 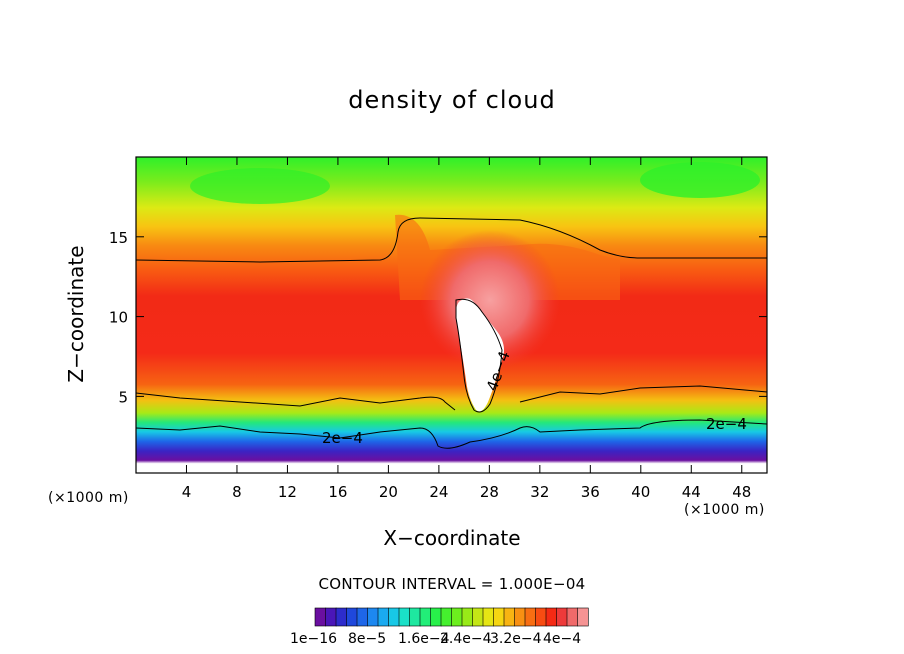 What do you see at coordinates (76, 314) in the screenshot?
I see `y-axis-label: Z−coordinate` at bounding box center [76, 314].